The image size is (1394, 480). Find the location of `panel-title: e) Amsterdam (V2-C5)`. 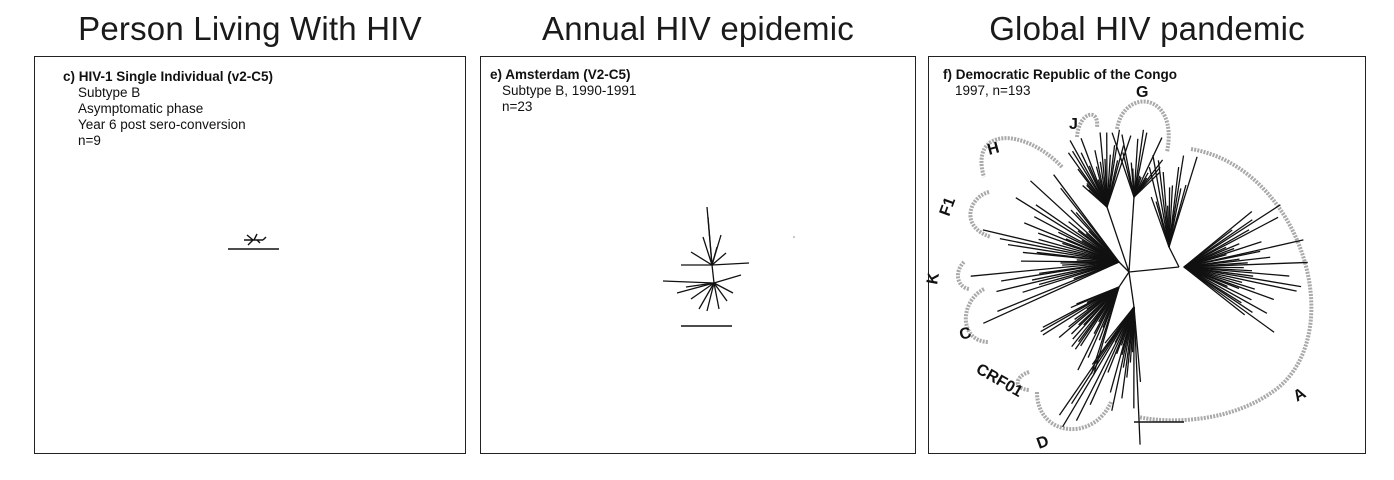

panel-title: e) Amsterdam (V2-C5) is located at coordinates (560, 74).